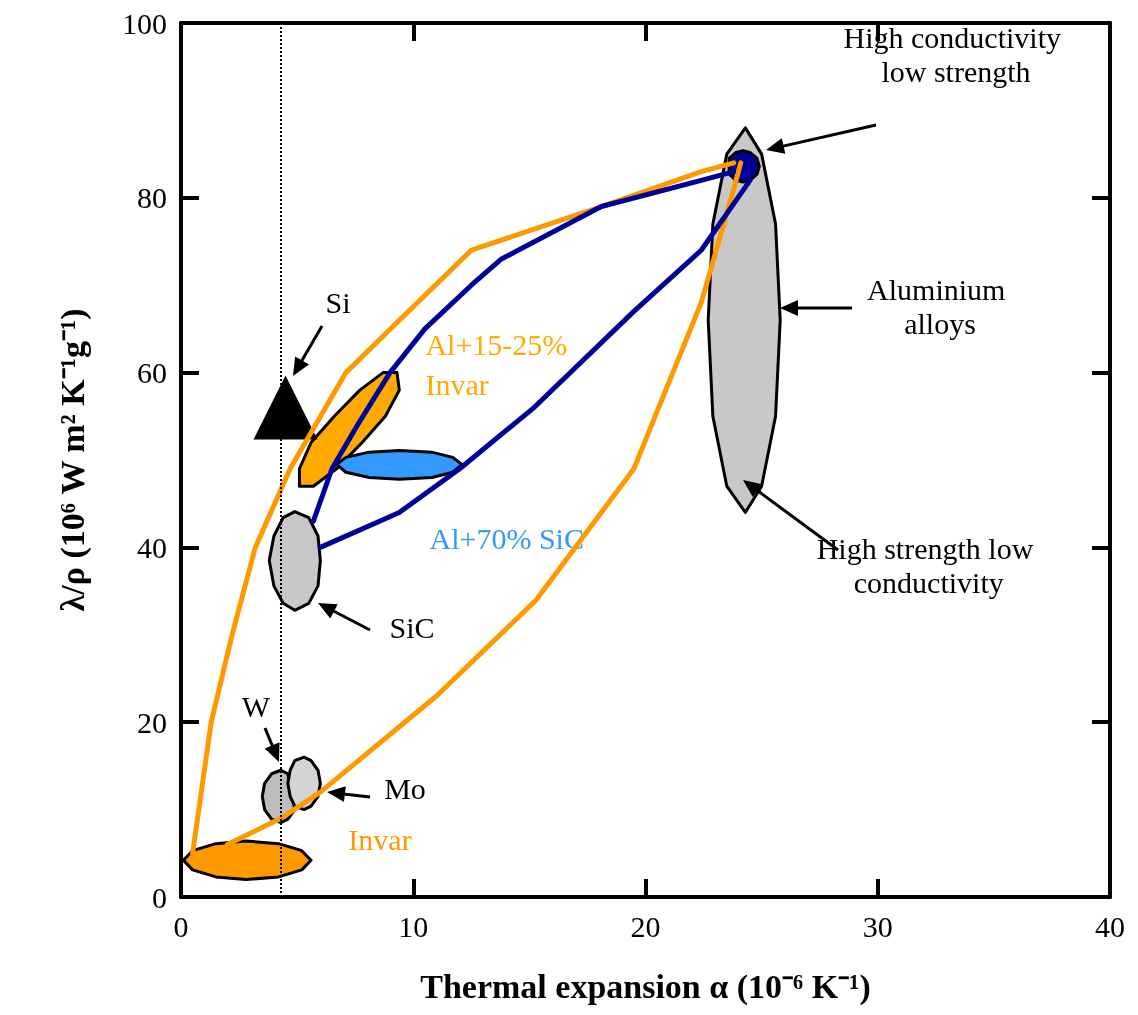 The height and width of the screenshot is (1015, 1138). Describe the element at coordinates (506, 539) in the screenshot. I see `series-label: Al+70% SiC` at that location.